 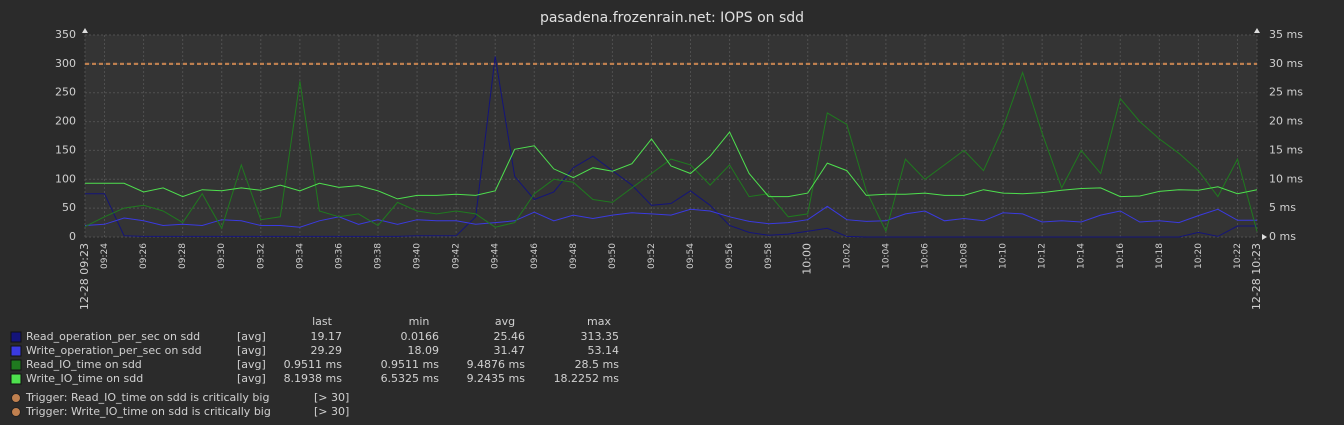 What do you see at coordinates (84, 364) in the screenshot?
I see `legend-label: Read_IO_time on sdd` at bounding box center [84, 364].